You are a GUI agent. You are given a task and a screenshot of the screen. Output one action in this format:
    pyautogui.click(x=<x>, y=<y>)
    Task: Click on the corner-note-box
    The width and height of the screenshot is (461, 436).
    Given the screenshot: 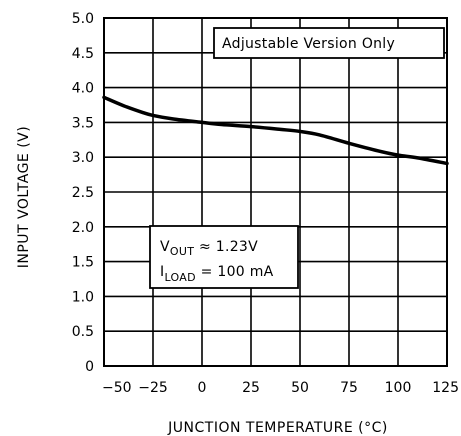 What is the action you would take?
    pyautogui.click(x=329, y=43)
    